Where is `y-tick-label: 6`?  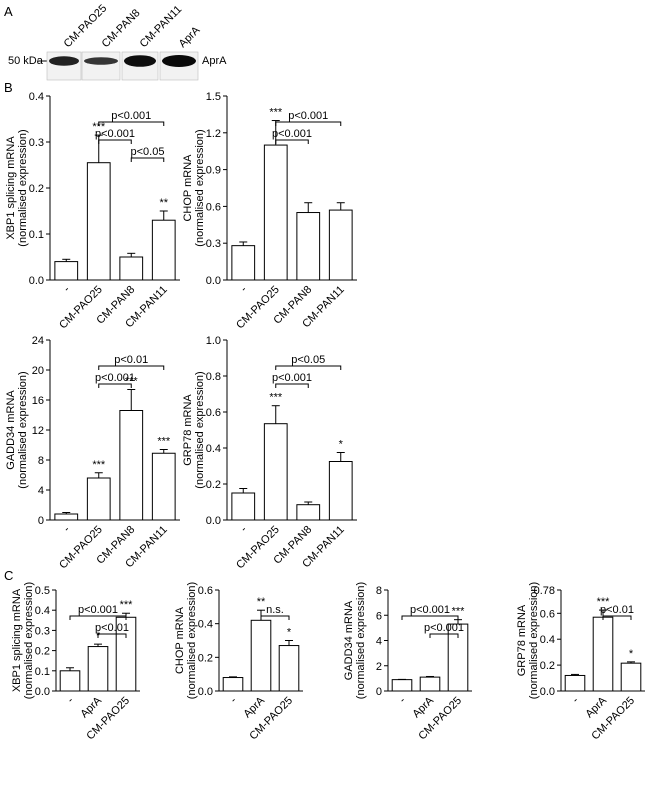
y-tick-label: 6 is located at coordinates (379, 616).